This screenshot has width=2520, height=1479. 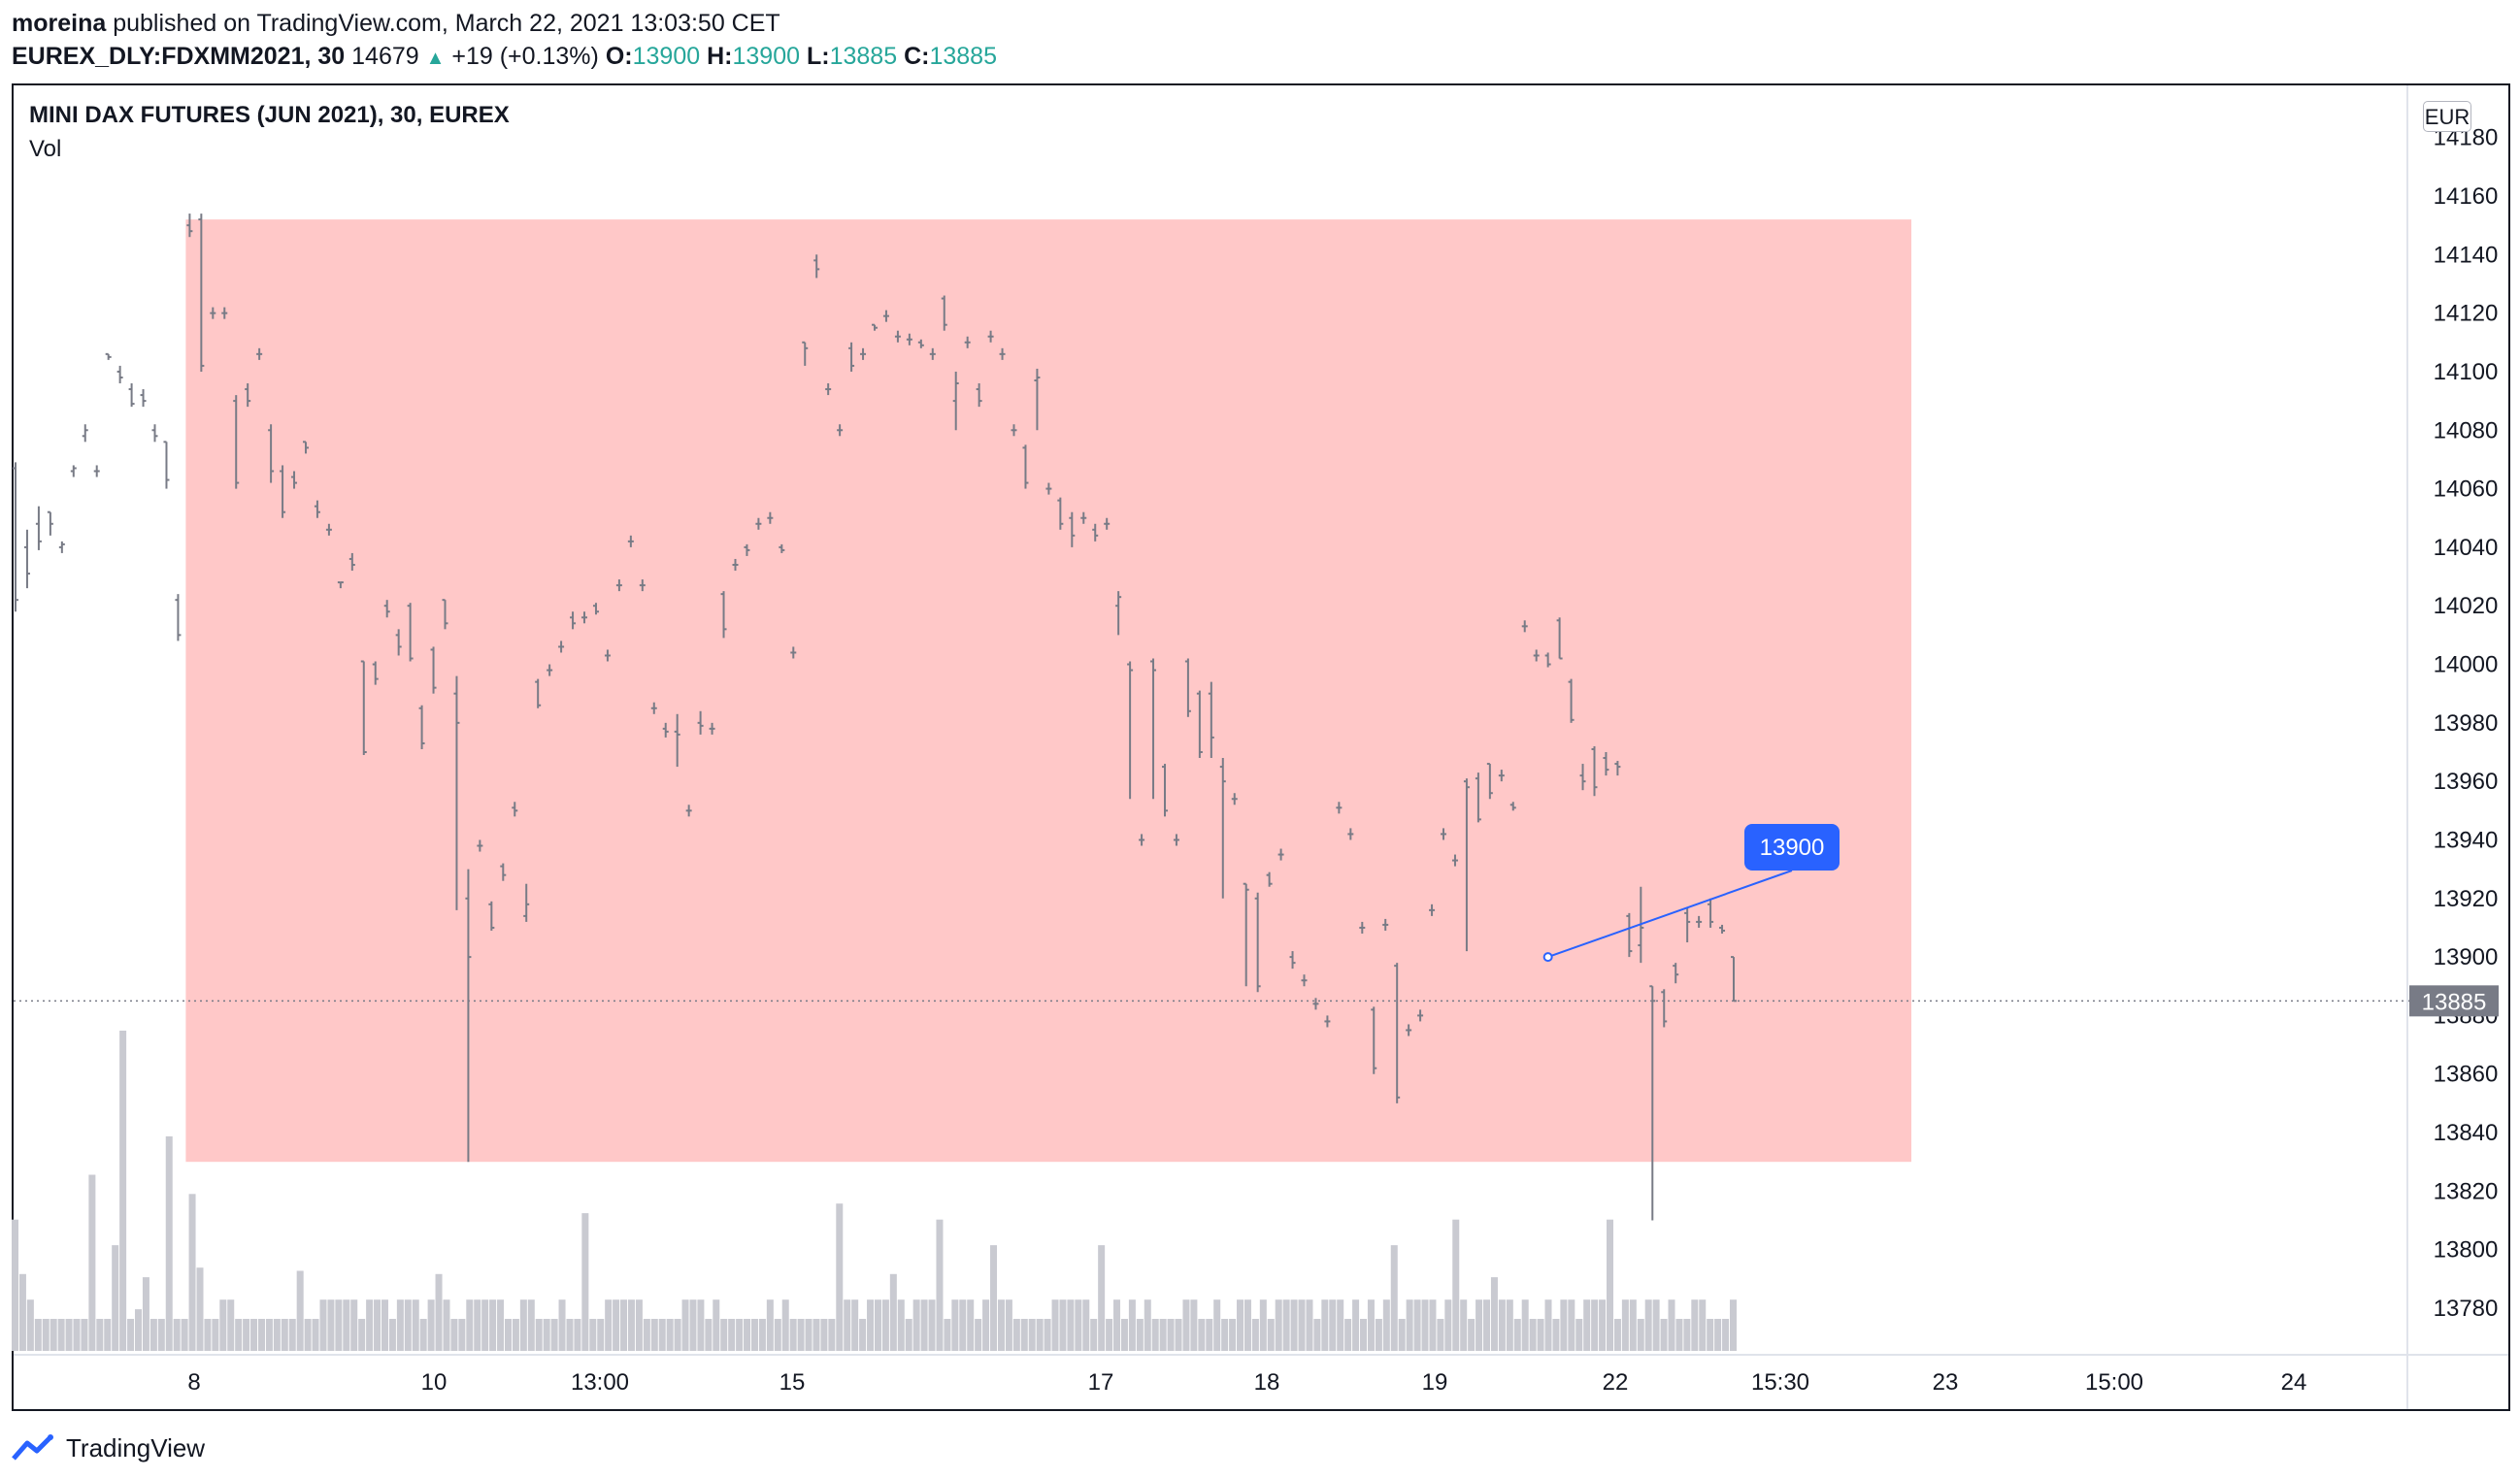 I want to click on callout-label: 13900, so click(x=1792, y=848).